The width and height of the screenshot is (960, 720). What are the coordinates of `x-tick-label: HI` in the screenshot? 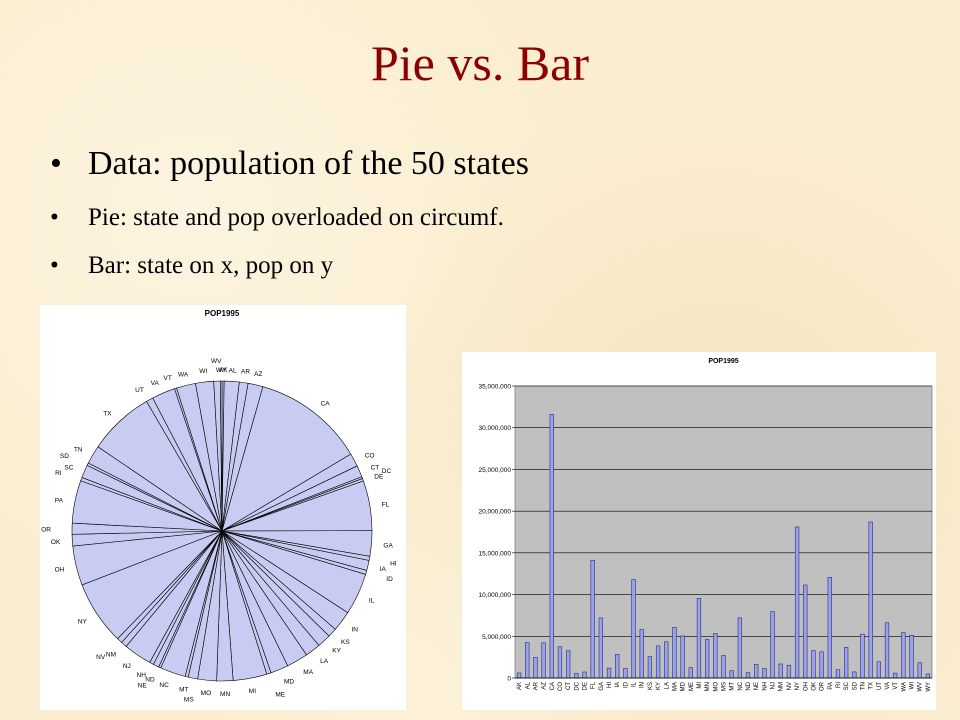 It's located at (610, 685).